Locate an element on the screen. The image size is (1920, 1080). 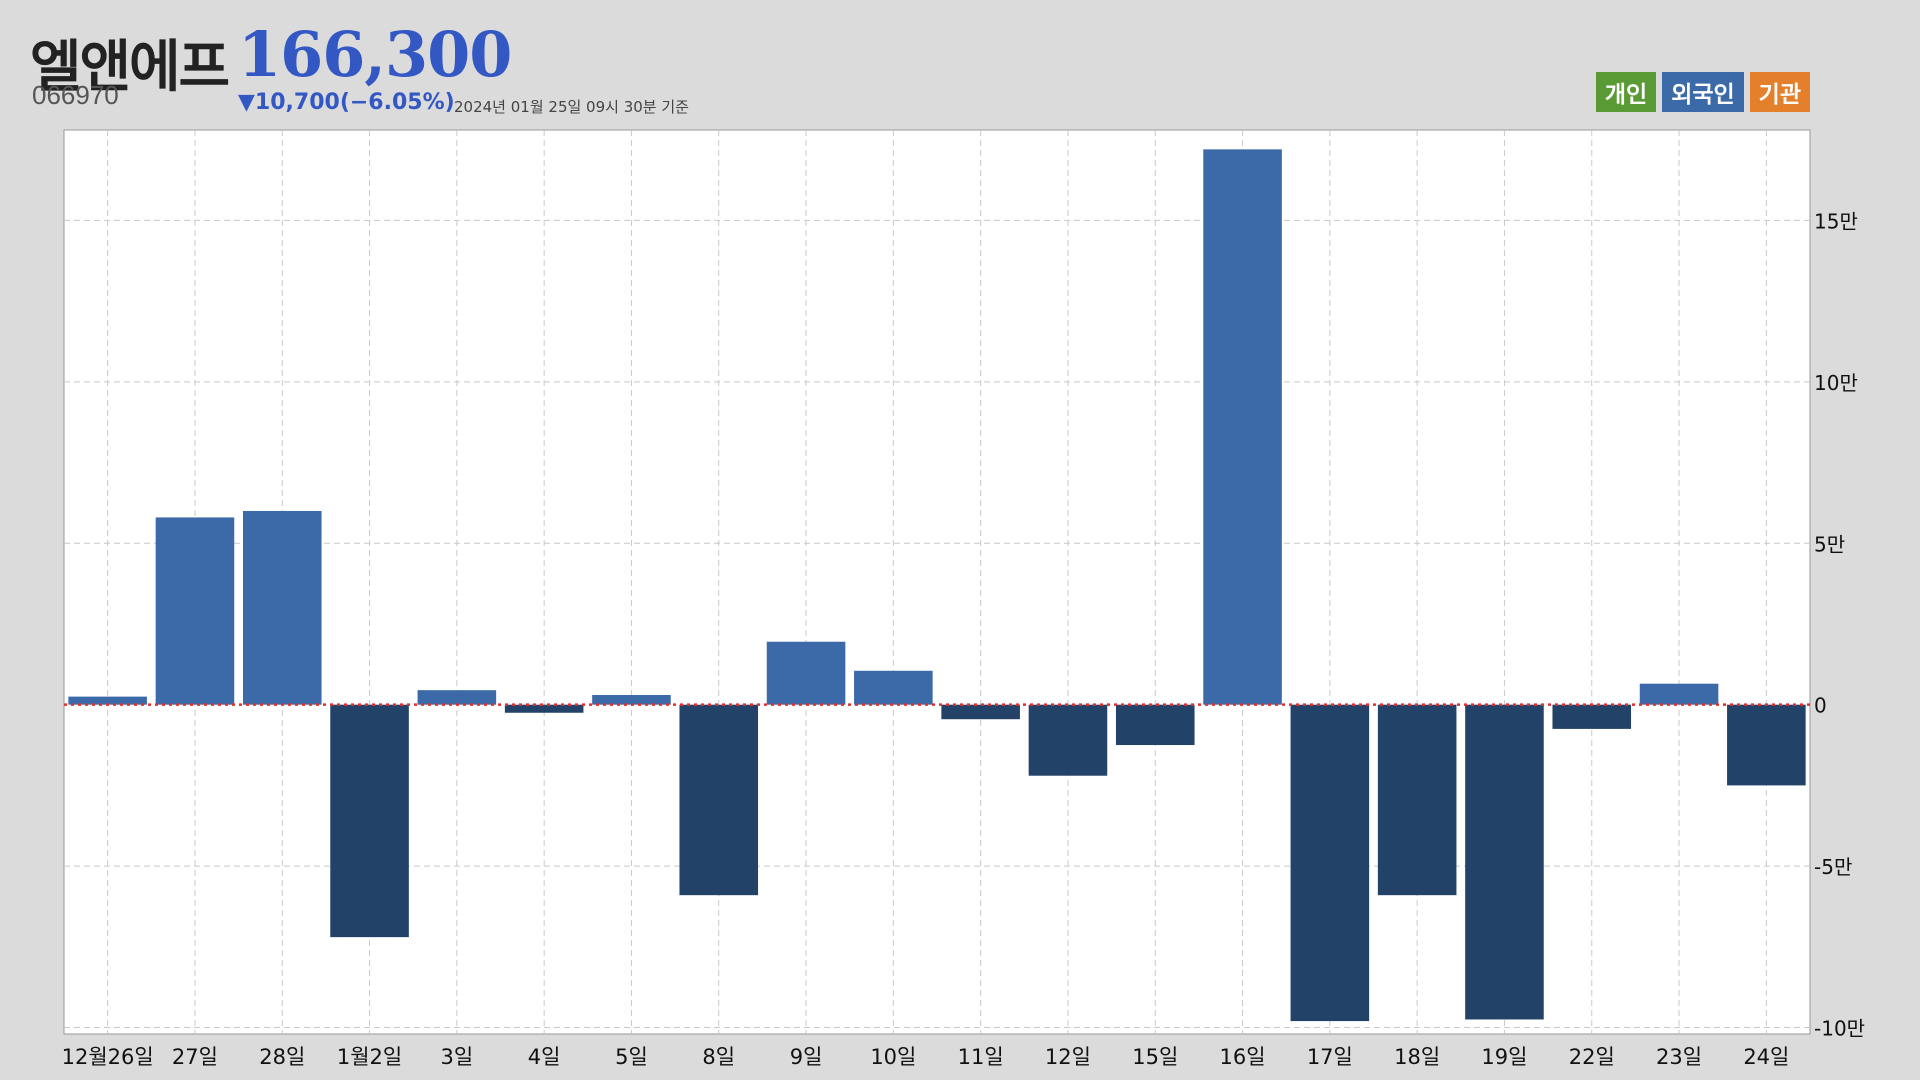
x-tick-label: 23일 is located at coordinates (1679, 1057).